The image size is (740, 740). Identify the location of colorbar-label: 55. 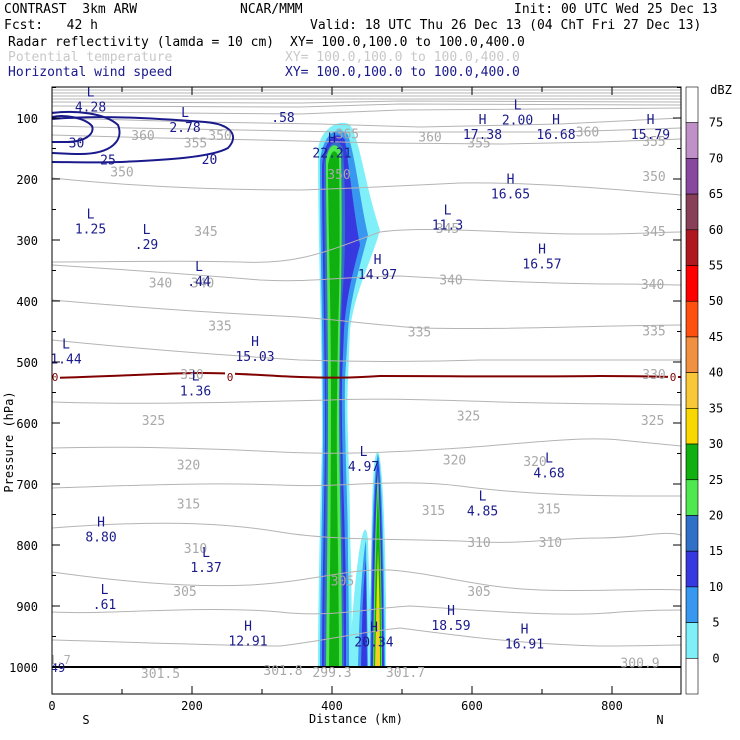
(716, 266).